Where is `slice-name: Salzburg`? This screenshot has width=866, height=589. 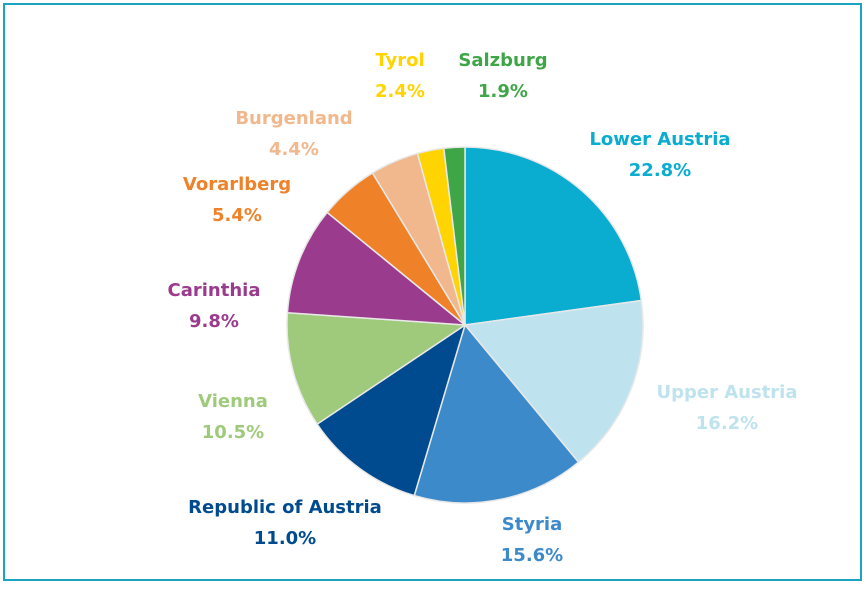
slice-name: Salzburg is located at coordinates (502, 60).